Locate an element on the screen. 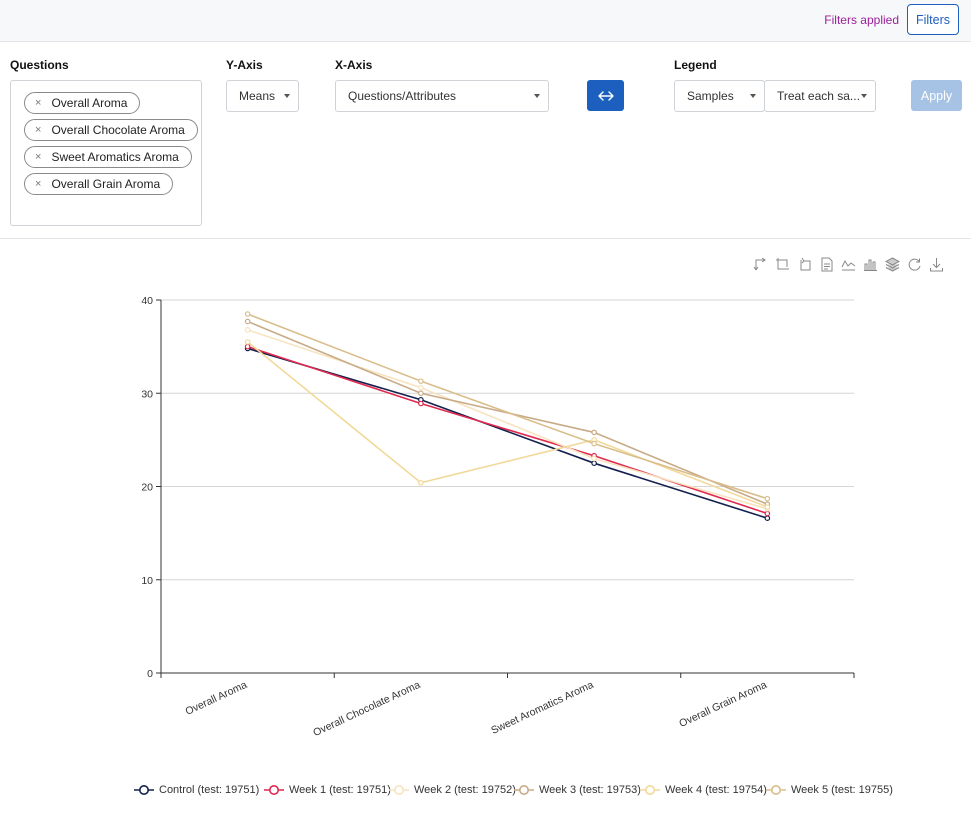  swap-axes-icon is located at coordinates (760, 264).